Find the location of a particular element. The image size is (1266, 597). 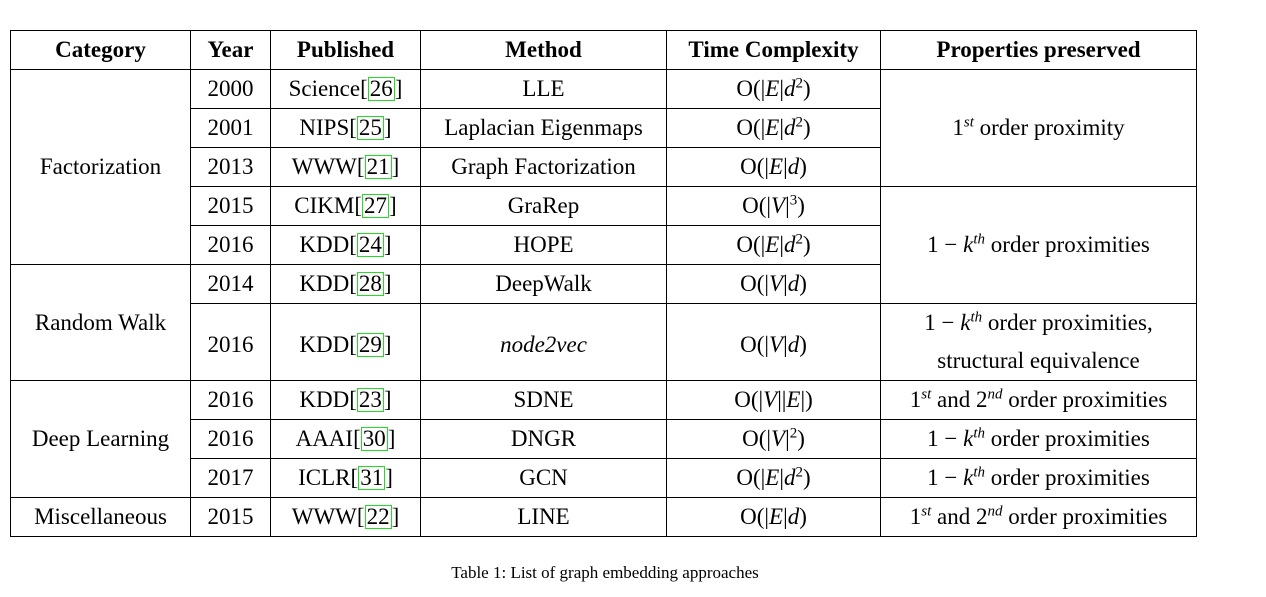

venue-cell: KDD[23] is located at coordinates (345, 400).